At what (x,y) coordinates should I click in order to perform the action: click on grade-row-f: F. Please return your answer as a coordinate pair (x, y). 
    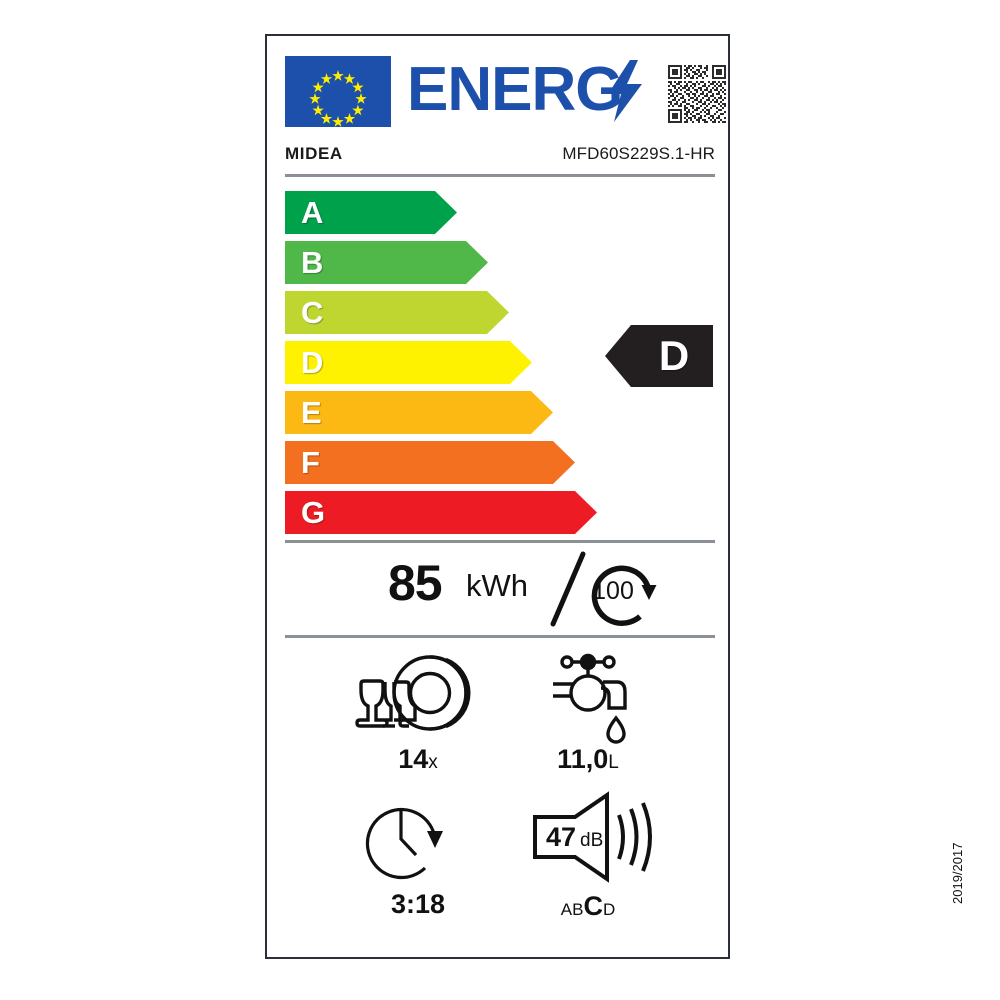
    Looking at the image, I should click on (430, 462).